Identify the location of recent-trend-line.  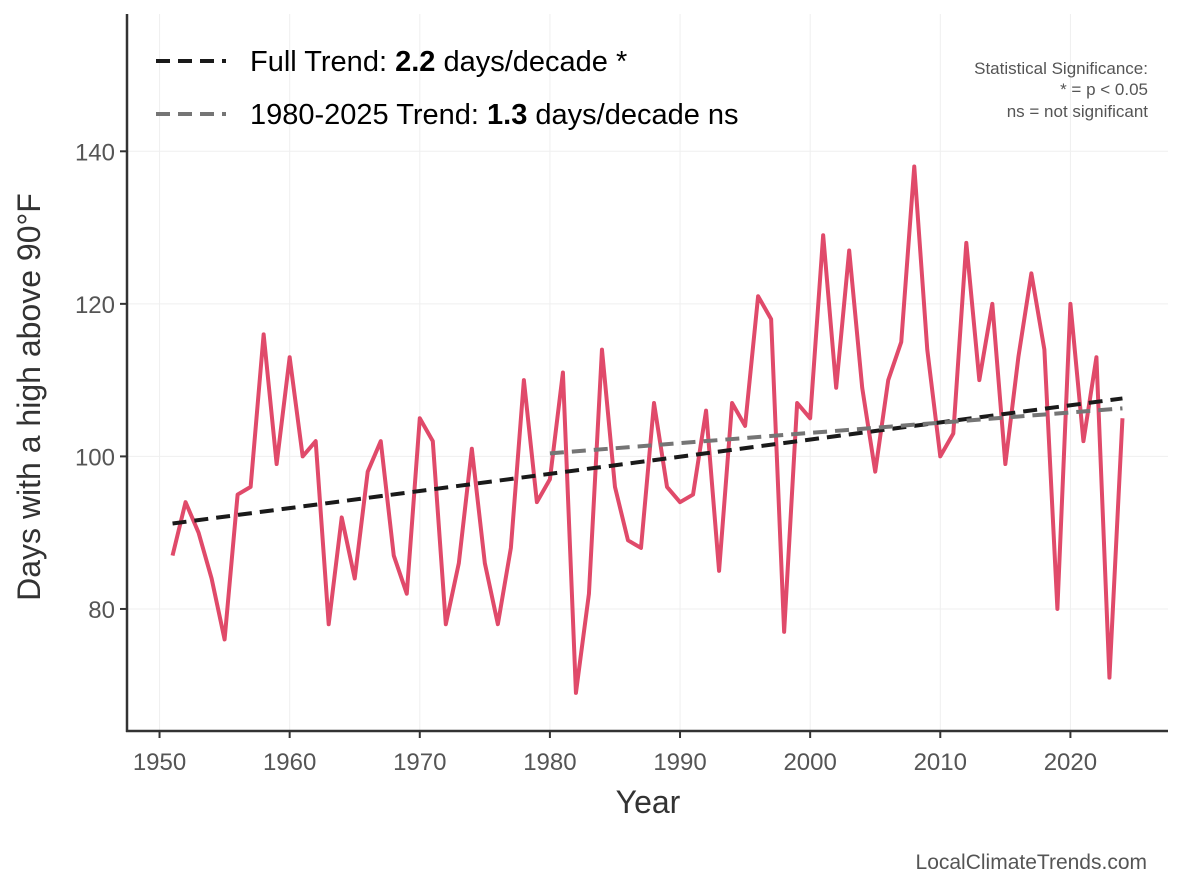
(836, 431).